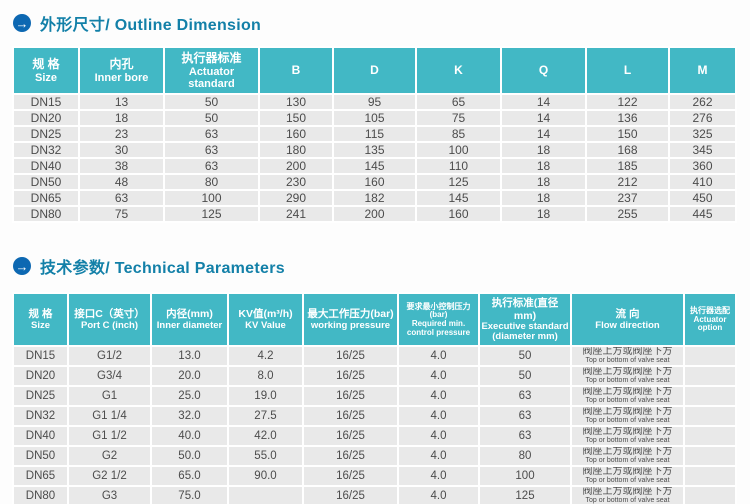 The width and height of the screenshot is (750, 504). I want to click on column-header: 执行器选配 Actuator option, so click(710, 320).